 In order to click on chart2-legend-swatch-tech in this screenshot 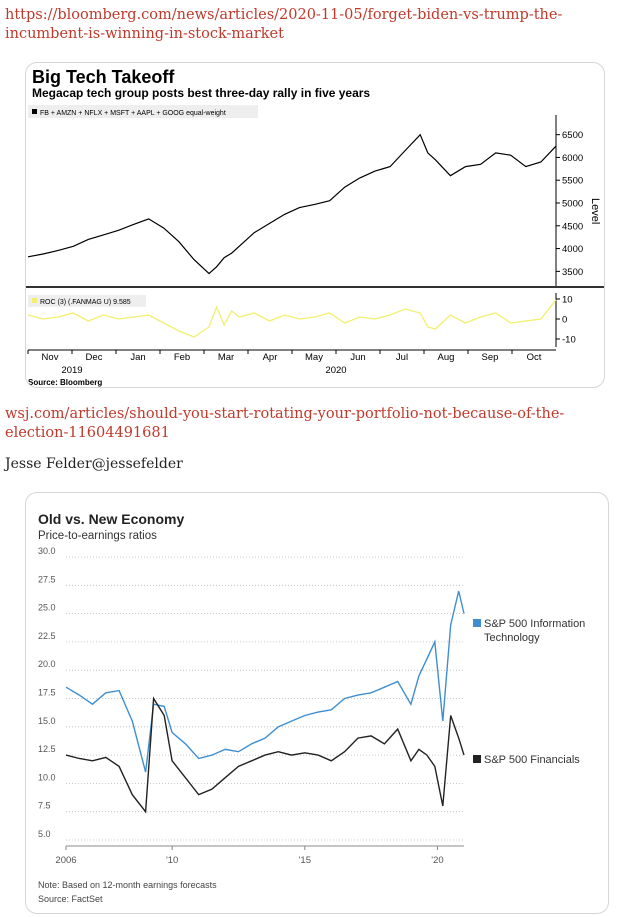, I will do `click(477, 623)`.